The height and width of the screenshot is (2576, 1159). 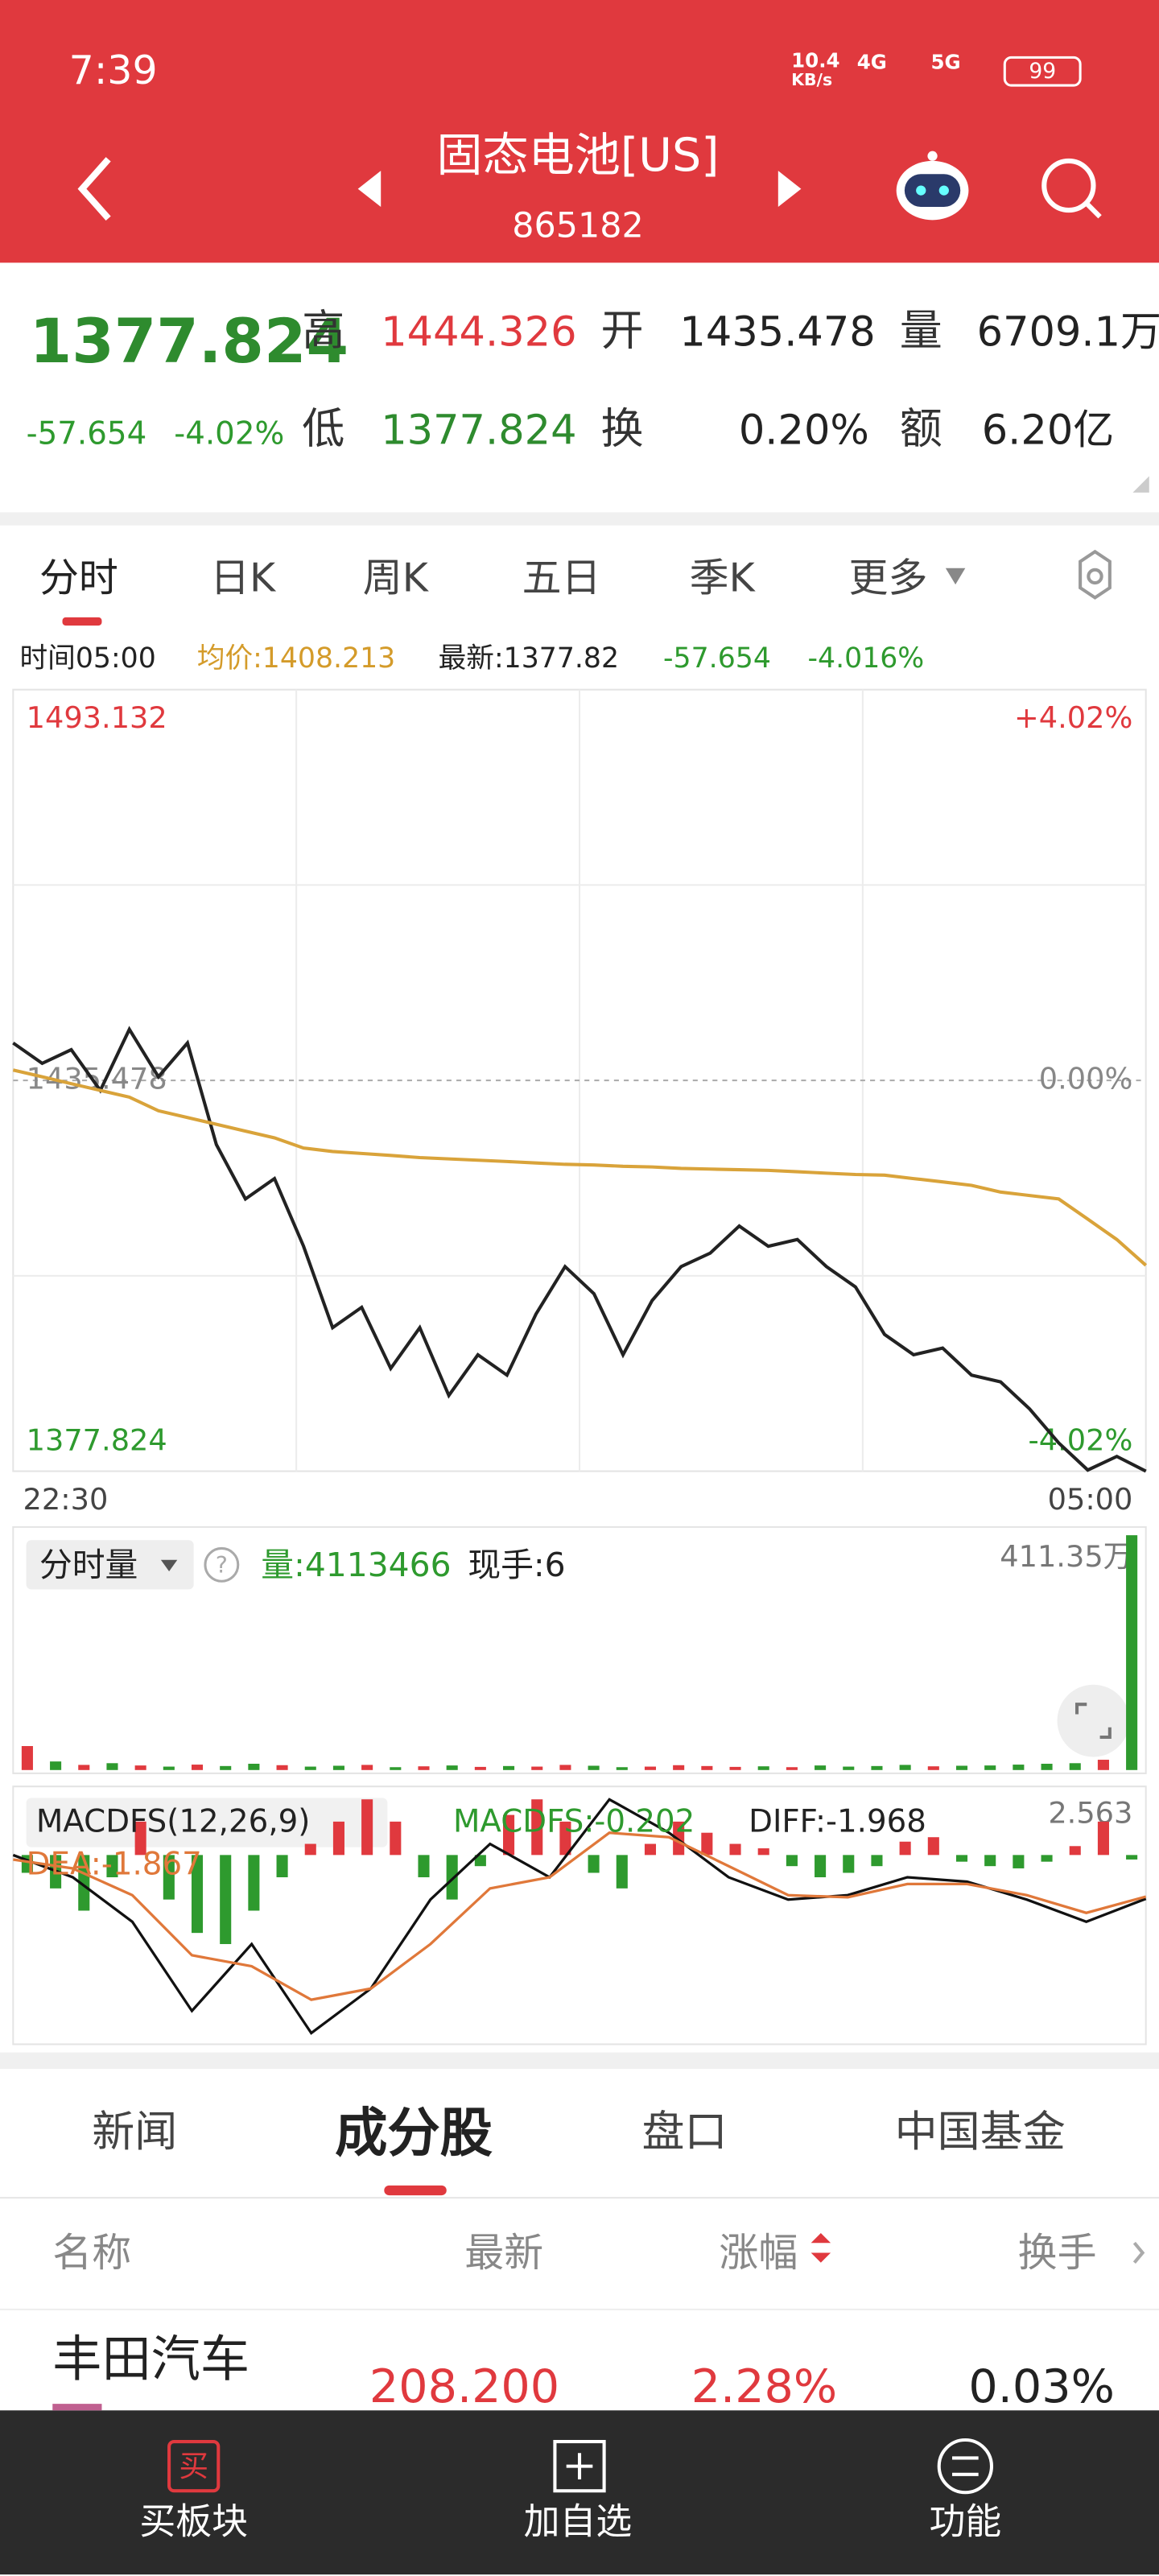 What do you see at coordinates (722, 578) in the screenshot?
I see `chart-tab: 季K` at bounding box center [722, 578].